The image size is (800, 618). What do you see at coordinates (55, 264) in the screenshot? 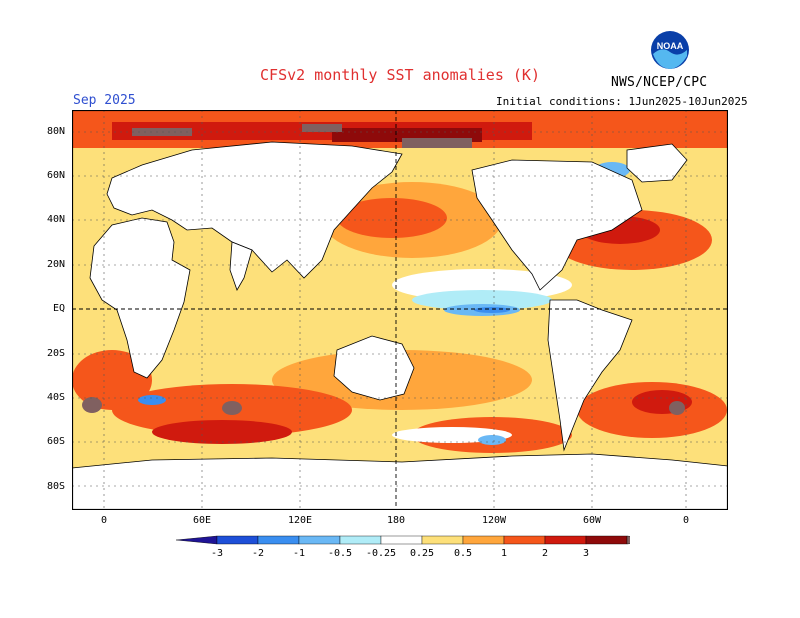
I see `lat-label-20n: 20N` at bounding box center [55, 264].